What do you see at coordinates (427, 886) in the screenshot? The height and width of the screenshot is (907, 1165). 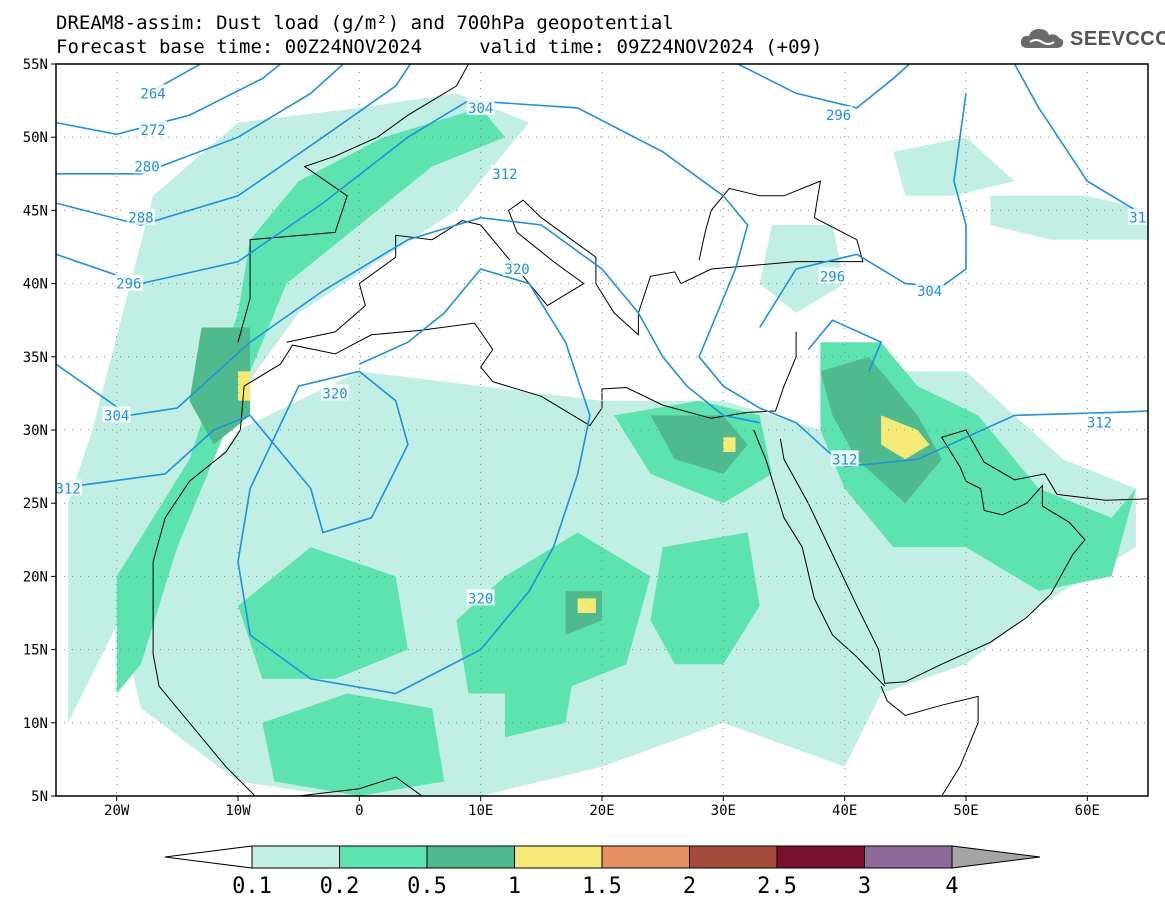 I see `colorbar-label: 0.5` at bounding box center [427, 886].